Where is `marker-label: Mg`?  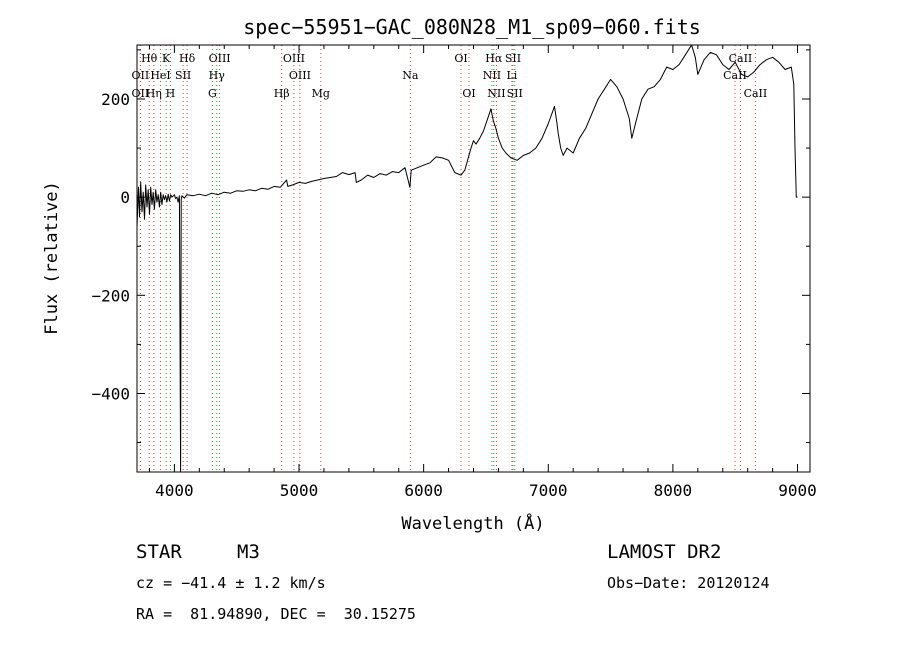 marker-label: Mg is located at coordinates (321, 93).